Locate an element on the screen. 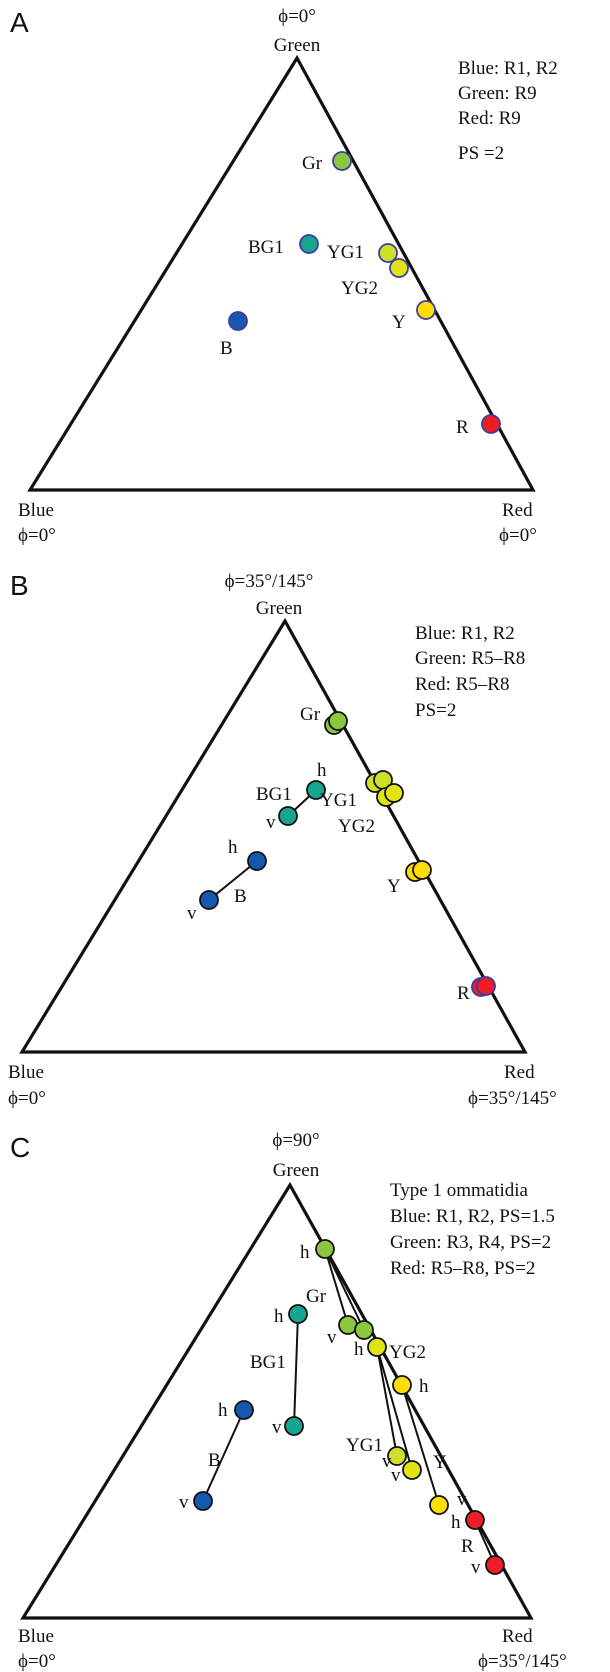 The image size is (610, 1672). panel-b-green-label: Green is located at coordinates (279, 608).